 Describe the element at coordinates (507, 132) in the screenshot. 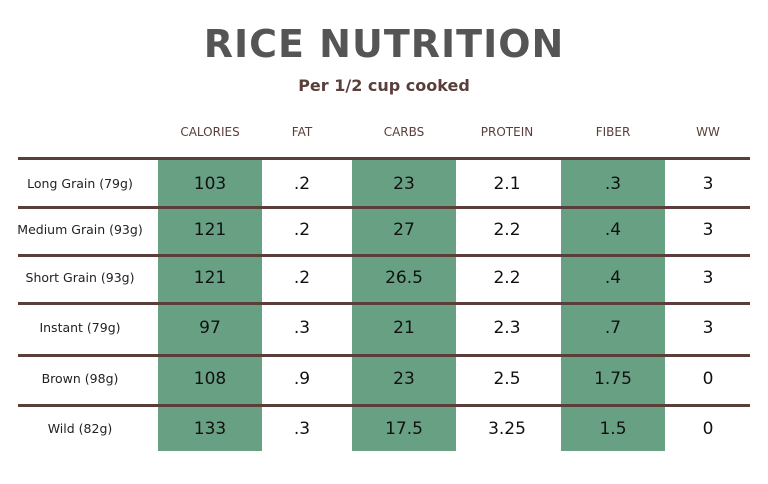

I see `column-header: PROTEIN` at that location.